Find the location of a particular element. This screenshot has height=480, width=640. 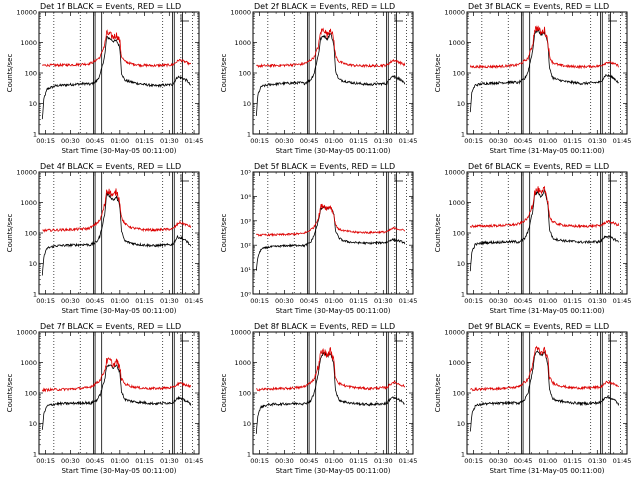

panel-title: Det 1f BLACK = Events, RED = LLD is located at coordinates (110, 6).